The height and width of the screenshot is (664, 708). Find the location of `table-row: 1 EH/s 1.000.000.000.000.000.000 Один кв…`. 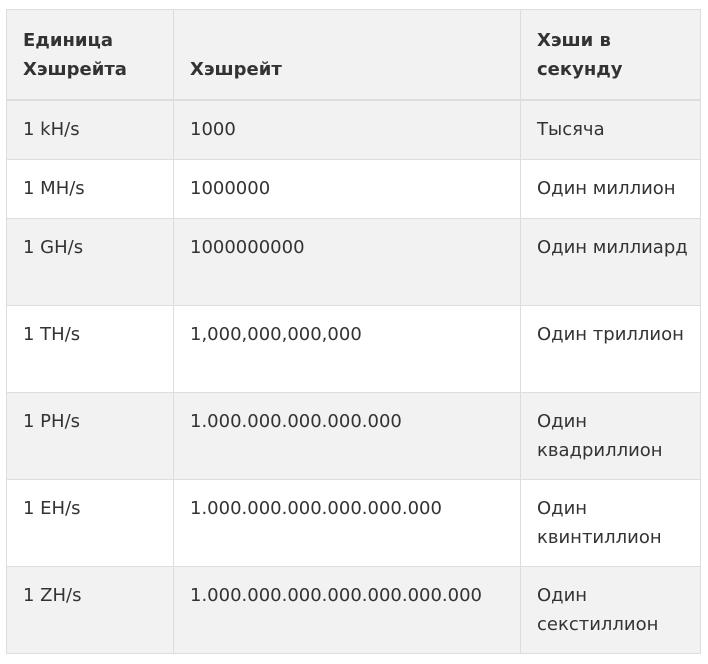

table-row: 1 EH/s 1.000.000.000.000.000.000 Один кв… is located at coordinates (353, 523).